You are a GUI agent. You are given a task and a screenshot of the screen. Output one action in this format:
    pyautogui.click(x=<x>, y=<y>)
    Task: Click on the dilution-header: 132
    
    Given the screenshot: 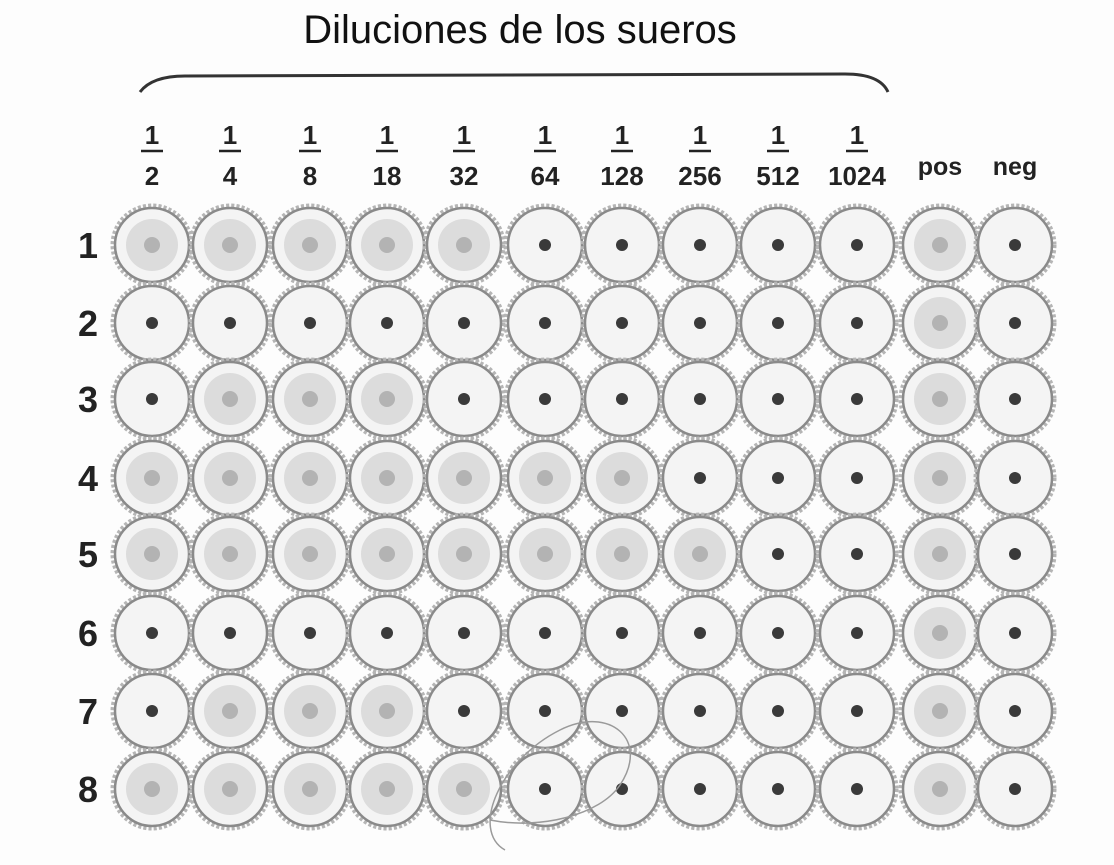 What is the action you would take?
    pyautogui.click(x=464, y=155)
    